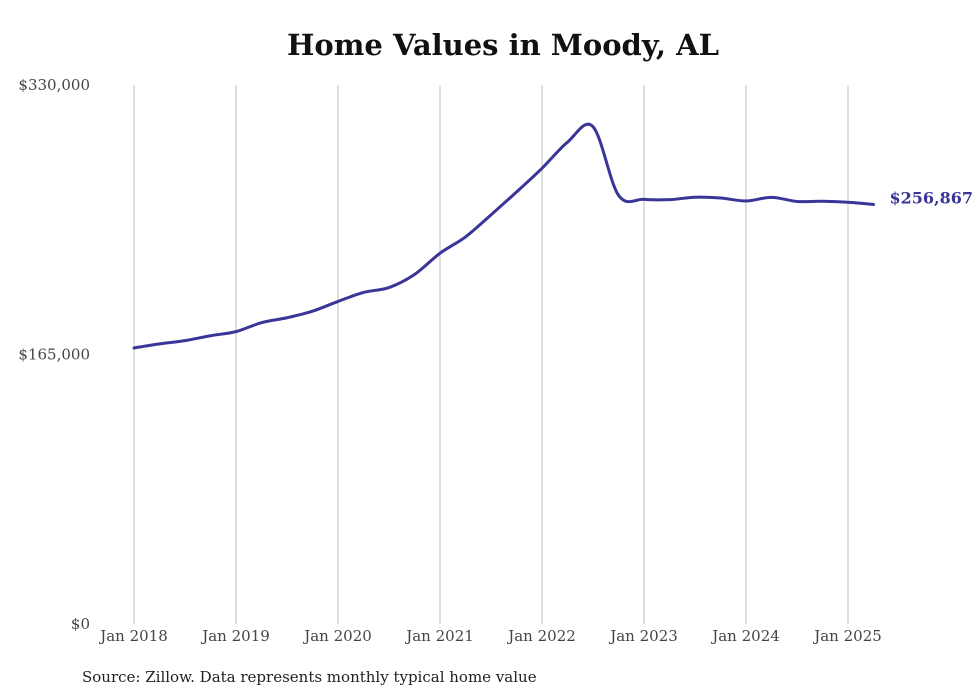 The height and width of the screenshot is (699, 980). Describe the element at coordinates (541, 636) in the screenshot. I see `x-tick-label: Jan 2022` at that location.